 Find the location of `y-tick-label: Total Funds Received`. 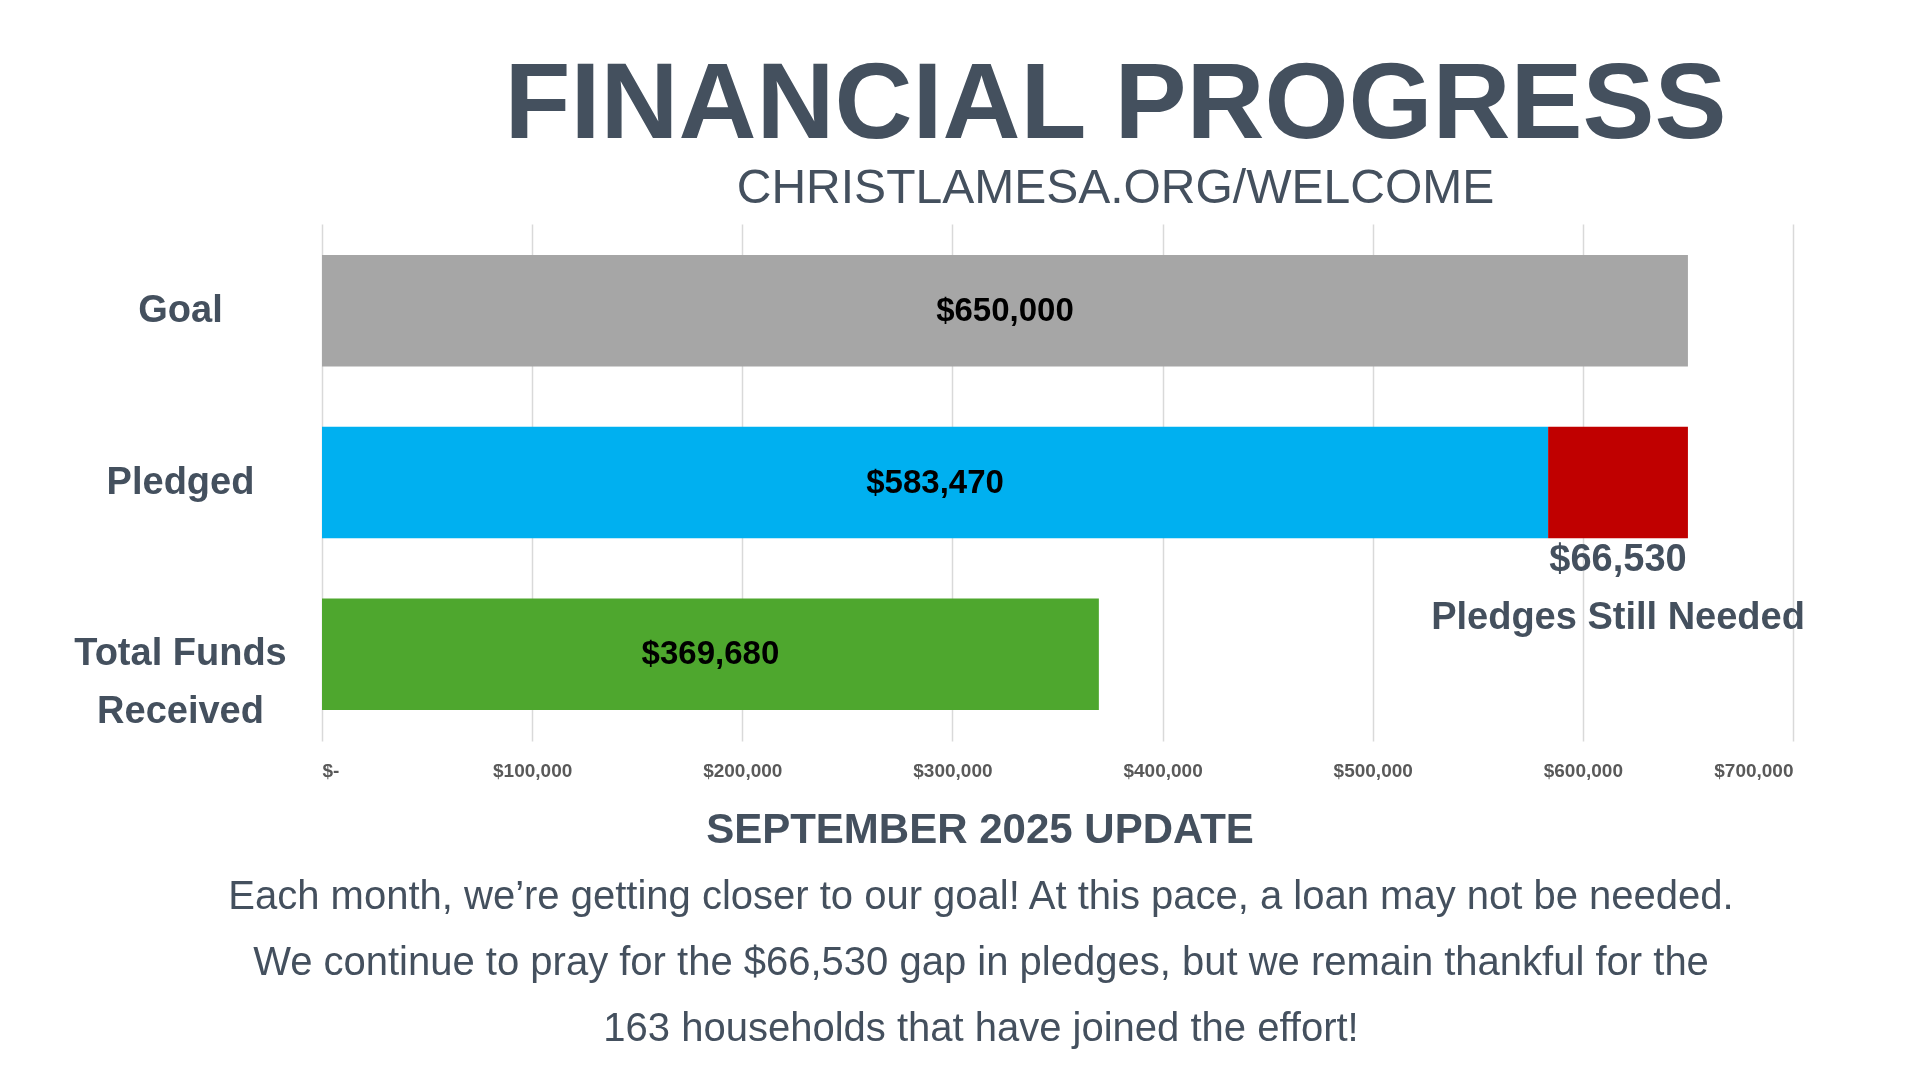

y-tick-label: Total Funds Received is located at coordinates (180, 681).